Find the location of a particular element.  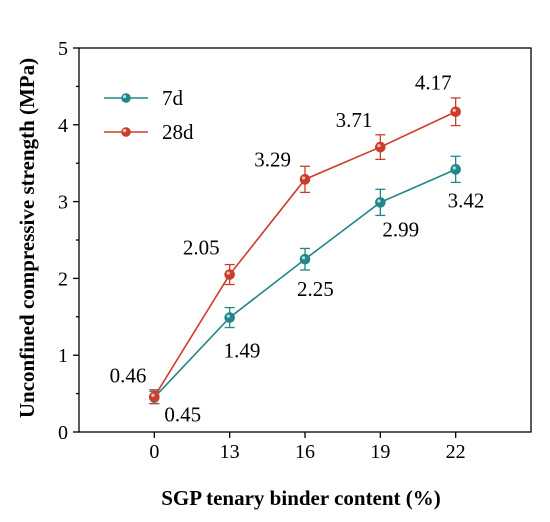

y-tick-label: 5 is located at coordinates (63, 49).